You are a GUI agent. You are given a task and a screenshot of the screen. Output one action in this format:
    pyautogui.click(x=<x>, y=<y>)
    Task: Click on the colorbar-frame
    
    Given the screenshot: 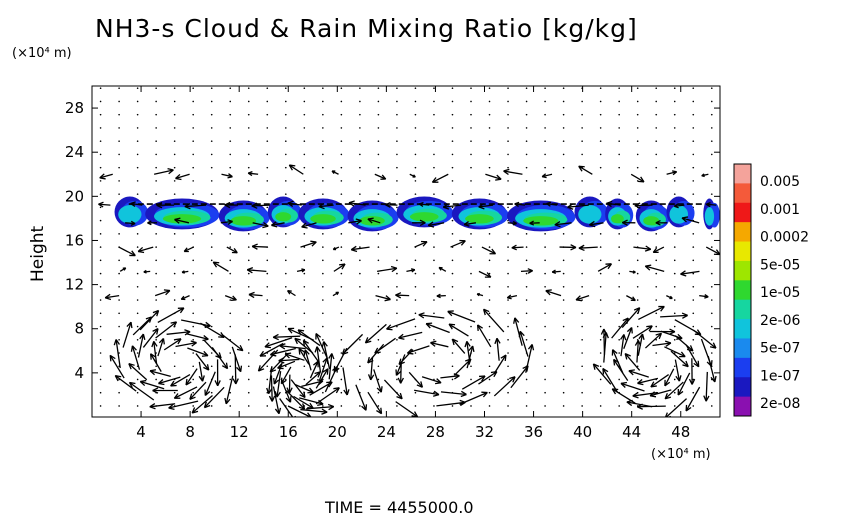 What is the action you would take?
    pyautogui.click(x=742, y=290)
    